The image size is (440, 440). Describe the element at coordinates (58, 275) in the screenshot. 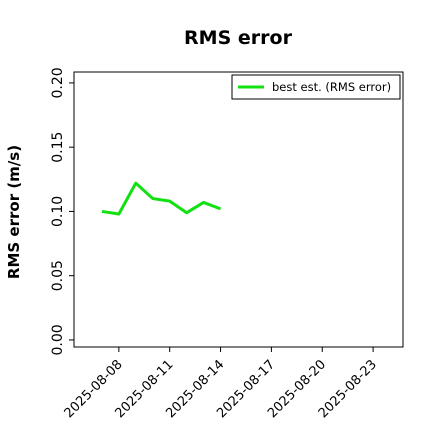

I see `y-tick-label: 0.05` at that location.